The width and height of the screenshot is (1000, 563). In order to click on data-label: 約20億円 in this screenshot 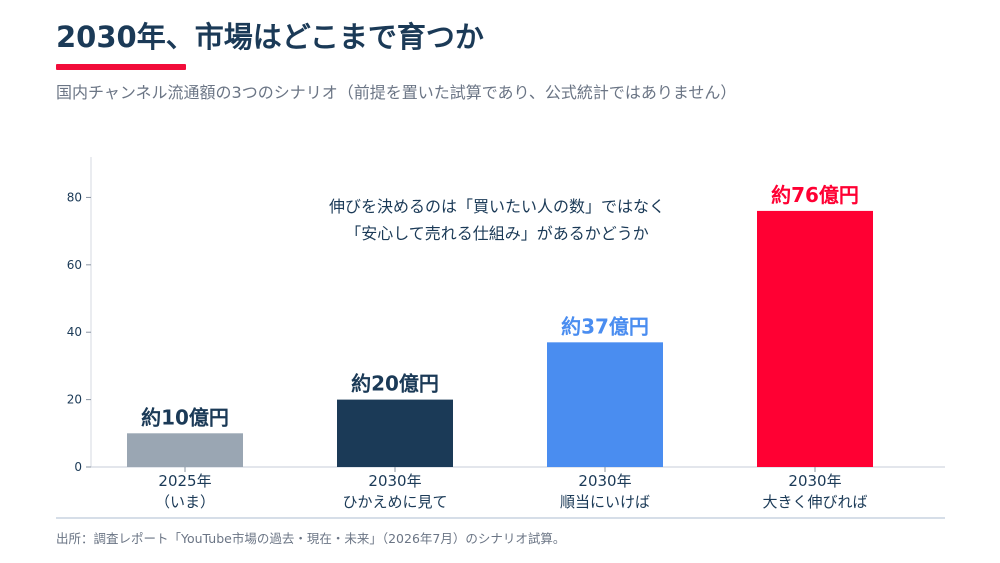, I will do `click(395, 384)`.